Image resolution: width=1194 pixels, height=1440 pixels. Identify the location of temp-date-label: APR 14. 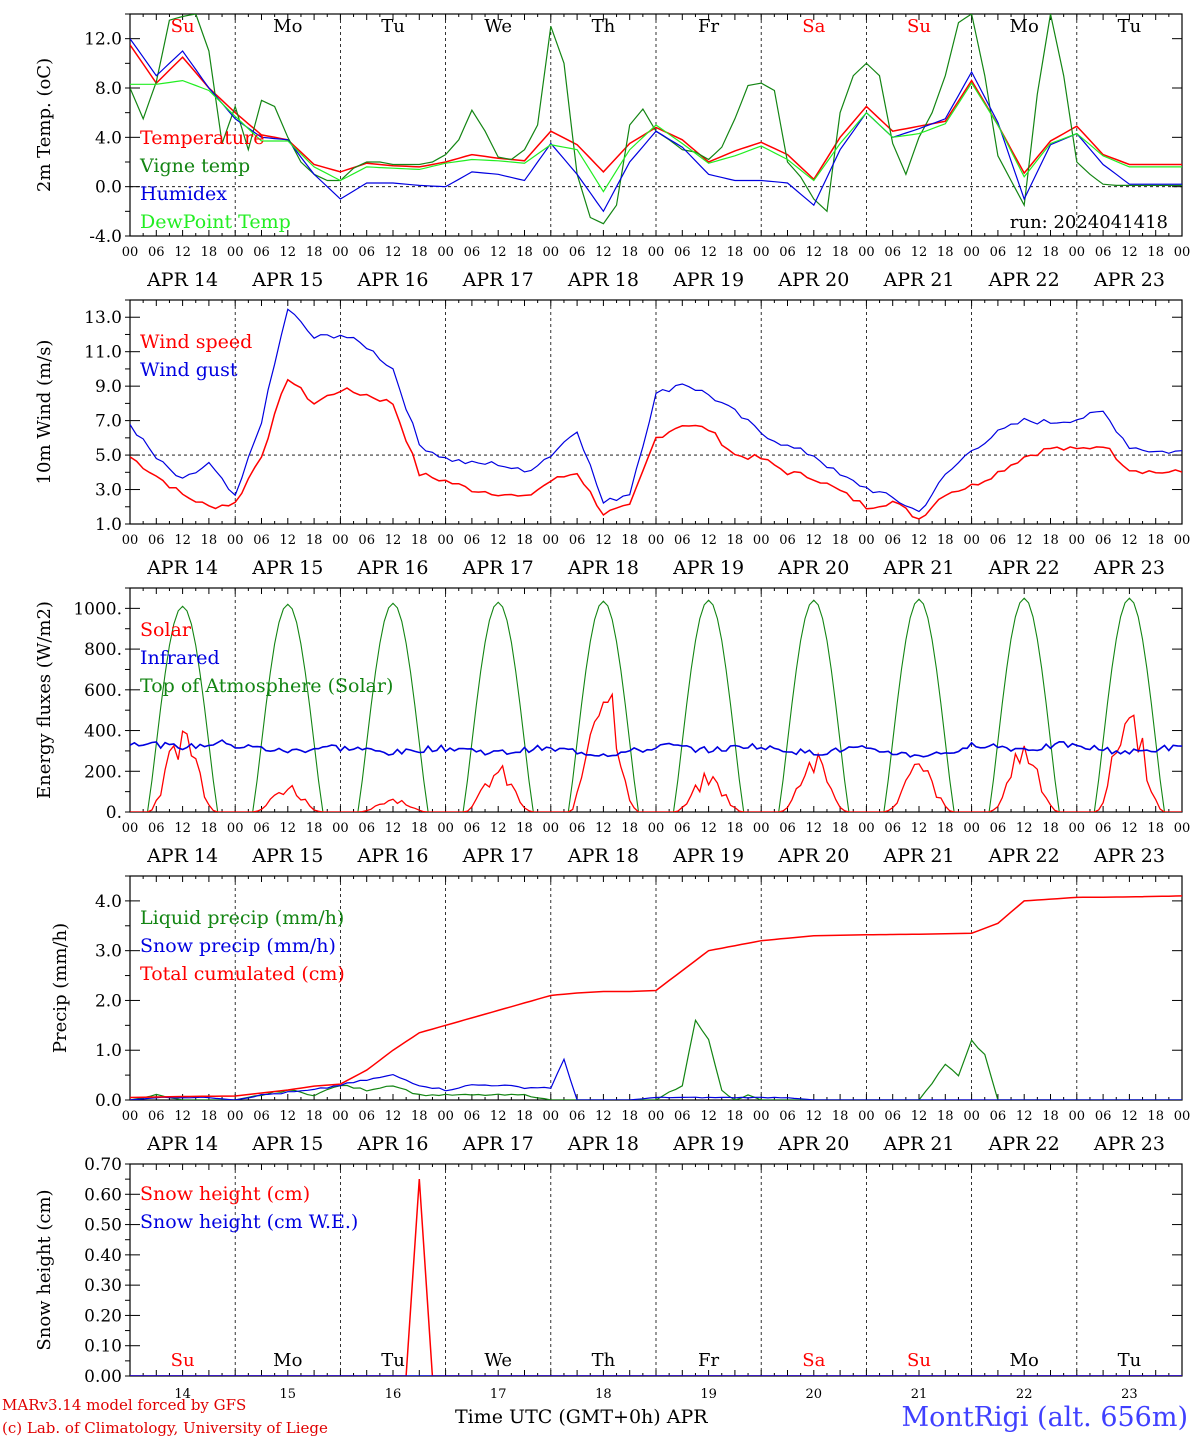
(182, 280).